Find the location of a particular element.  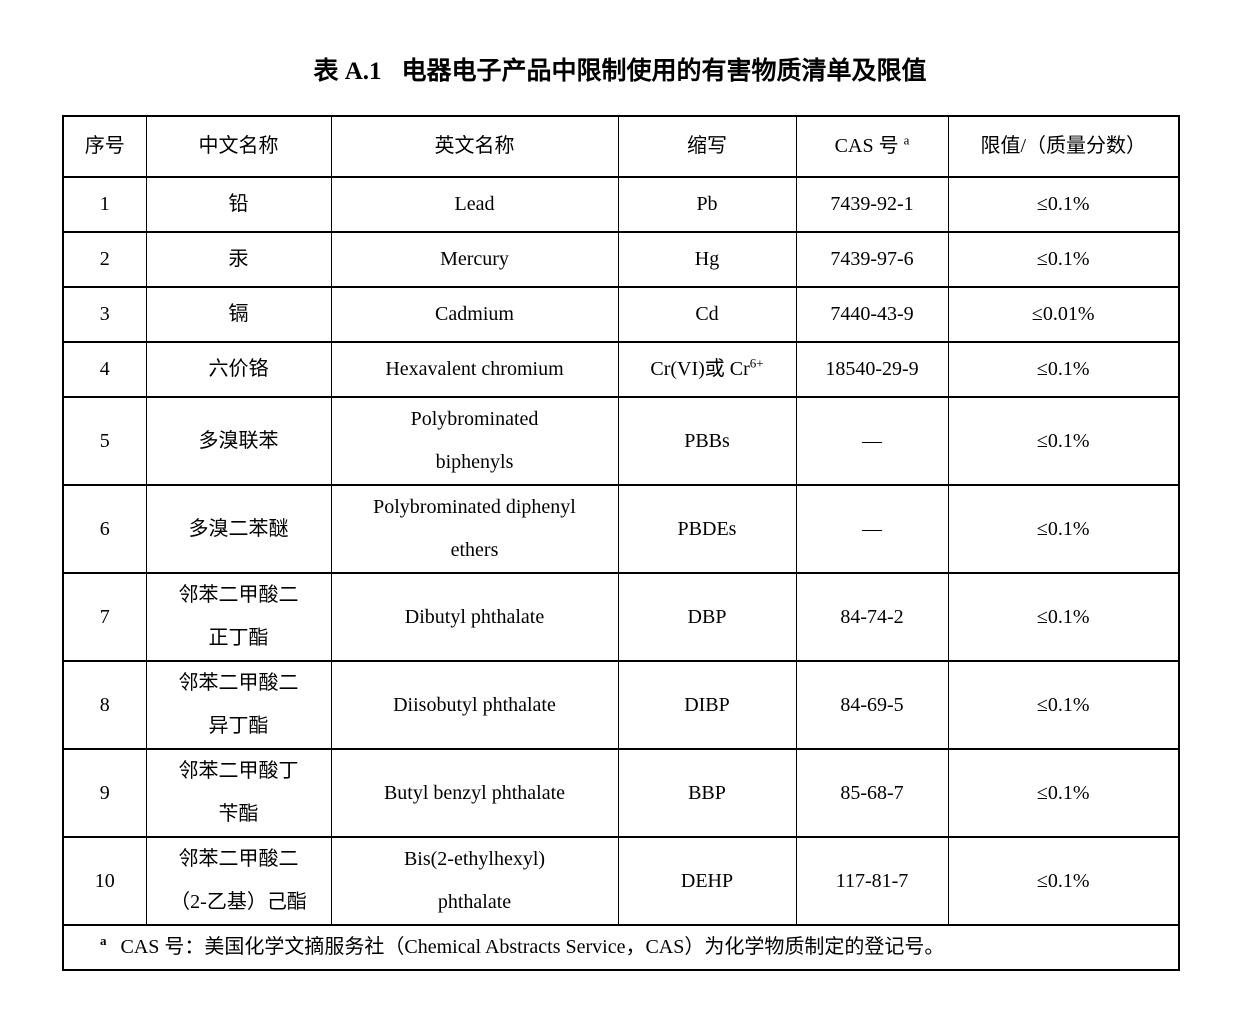

cell-no: 1 is located at coordinates (104, 204).